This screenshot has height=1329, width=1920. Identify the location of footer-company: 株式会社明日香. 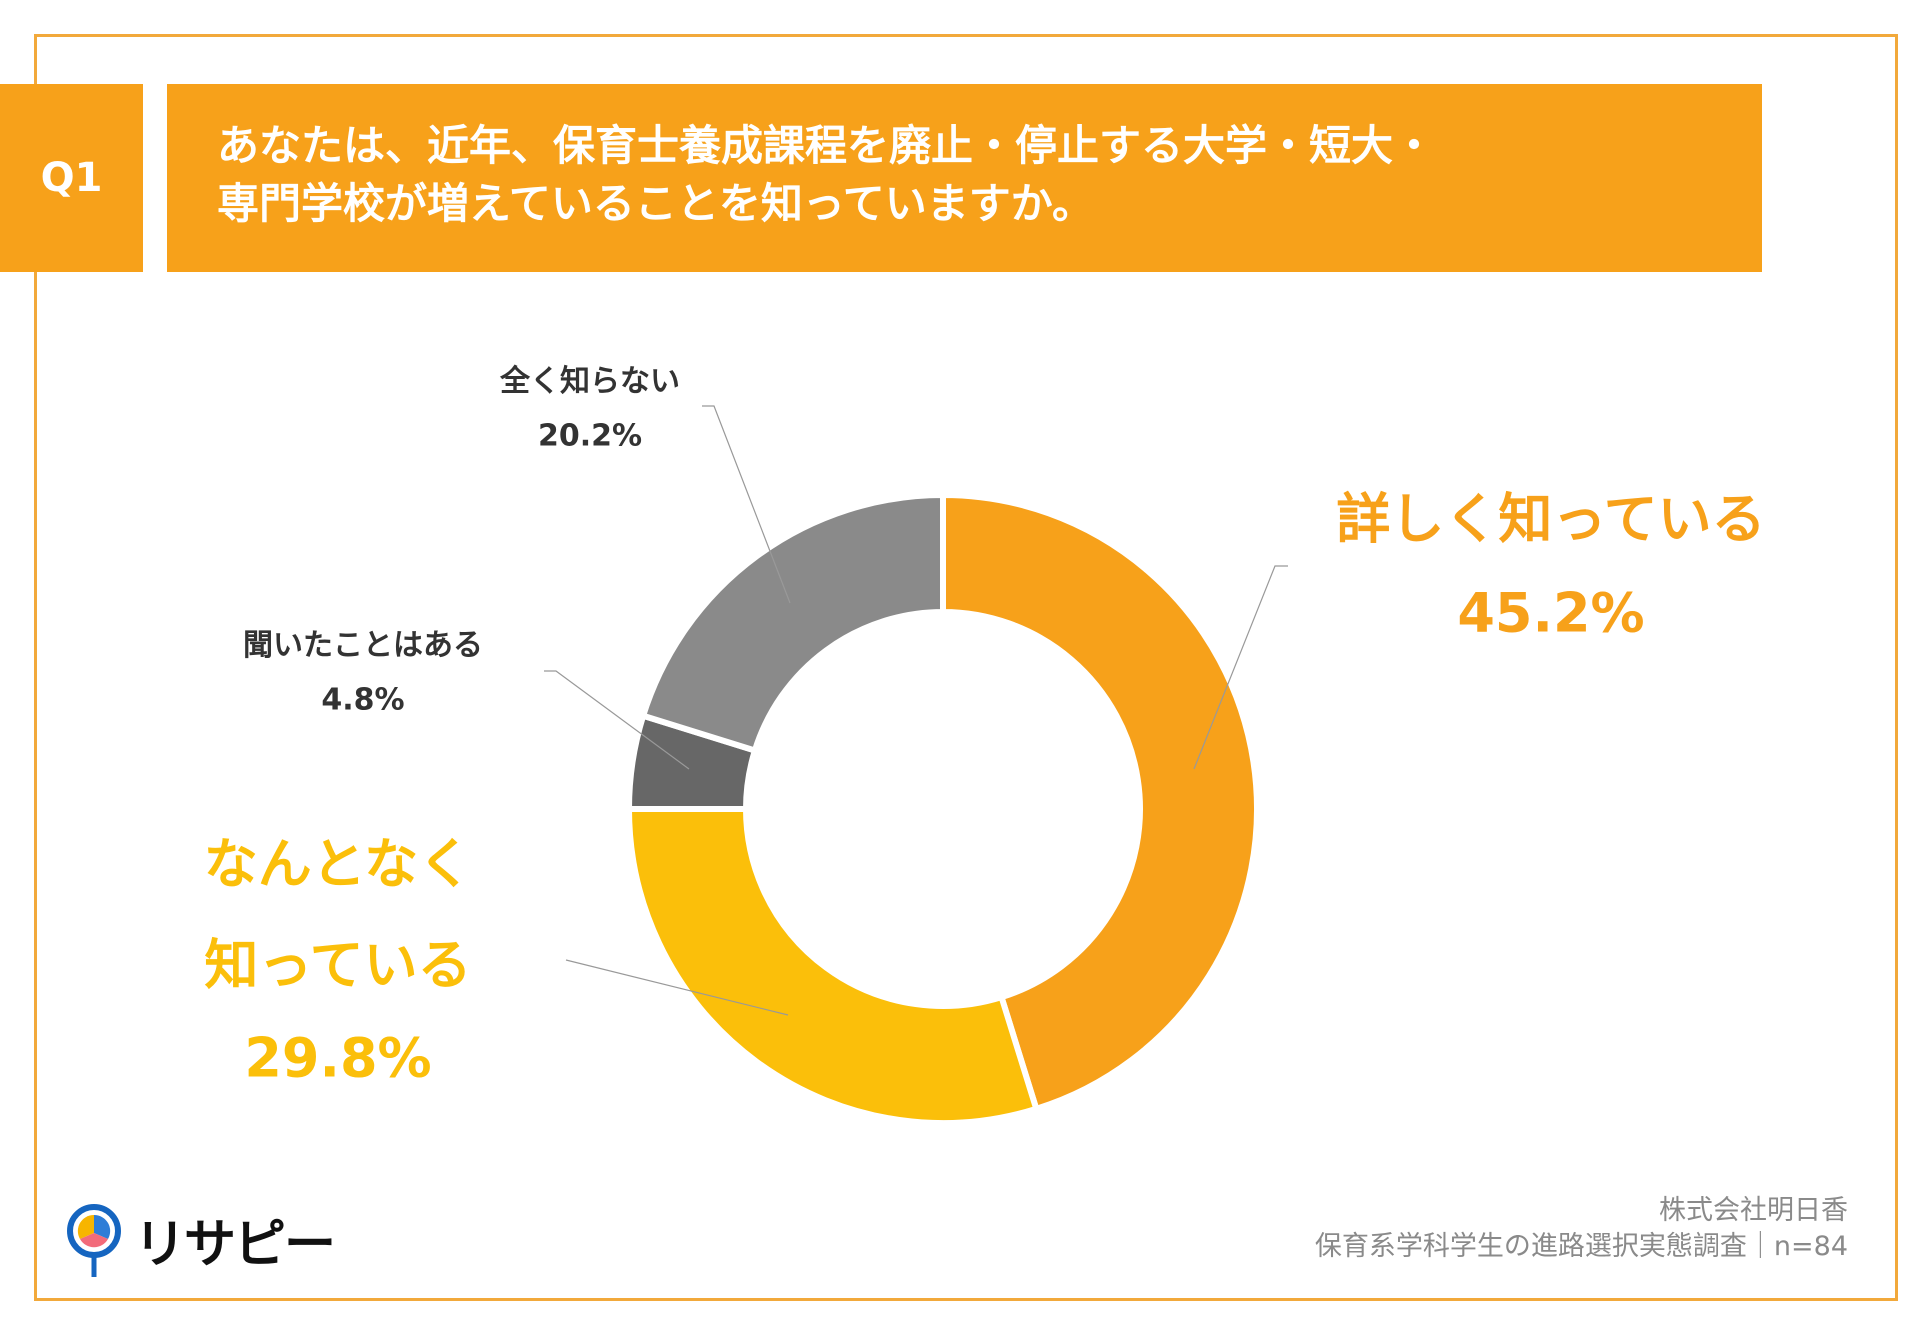
(1753, 1210).